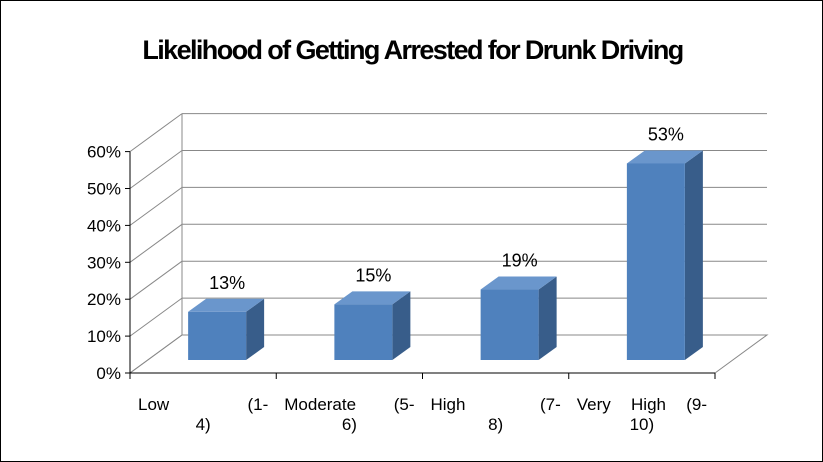 This screenshot has width=823, height=462. I want to click on x-tick-label-line: Moderate (5-, so click(349, 404).